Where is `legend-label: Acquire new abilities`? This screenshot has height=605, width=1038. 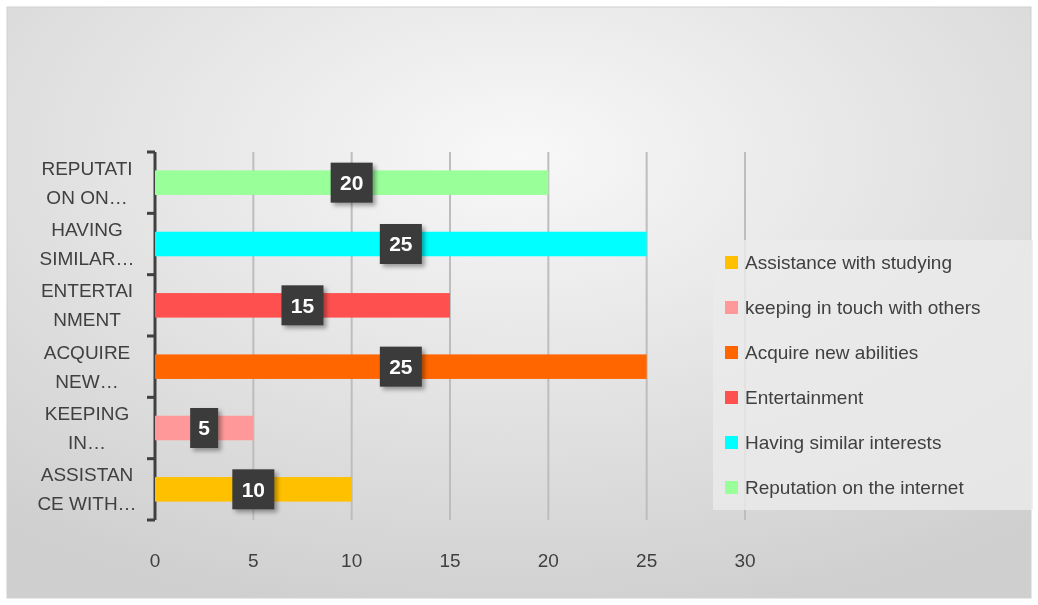
legend-label: Acquire new abilities is located at coordinates (832, 353).